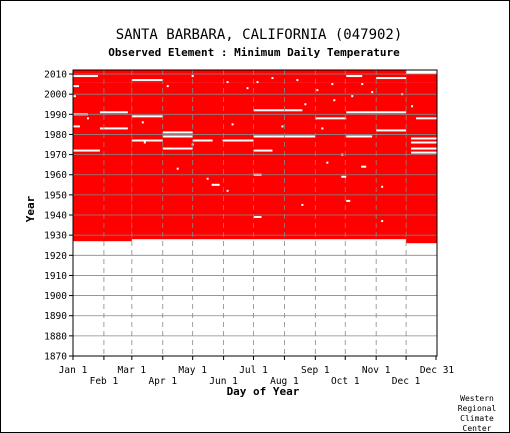 This screenshot has width=510, height=433. Describe the element at coordinates (55, 95) in the screenshot. I see `y-tick-label: 2000` at that location.